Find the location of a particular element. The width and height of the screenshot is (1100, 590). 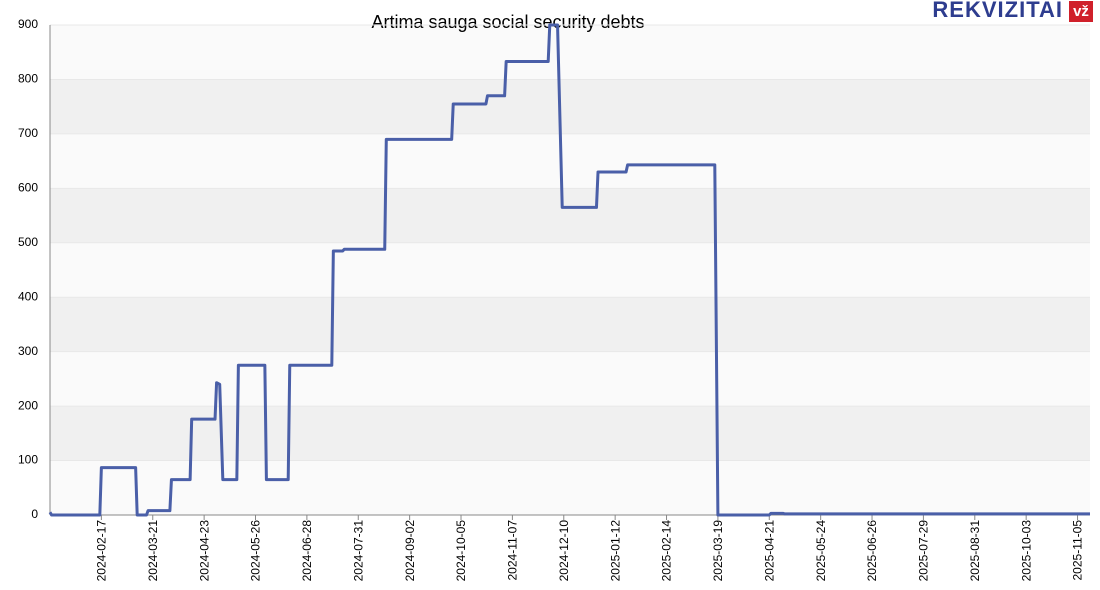

x-tick-label: 2025-11-05 is located at coordinates (1078, 550).